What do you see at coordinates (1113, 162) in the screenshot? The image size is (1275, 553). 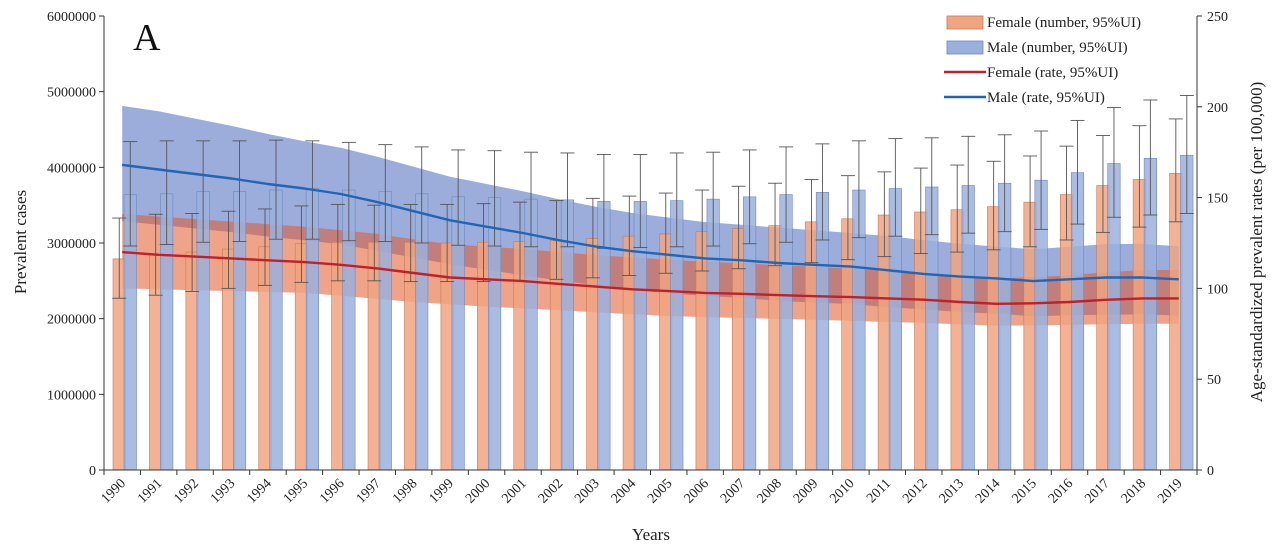 I see `male-error-2017` at bounding box center [1113, 162].